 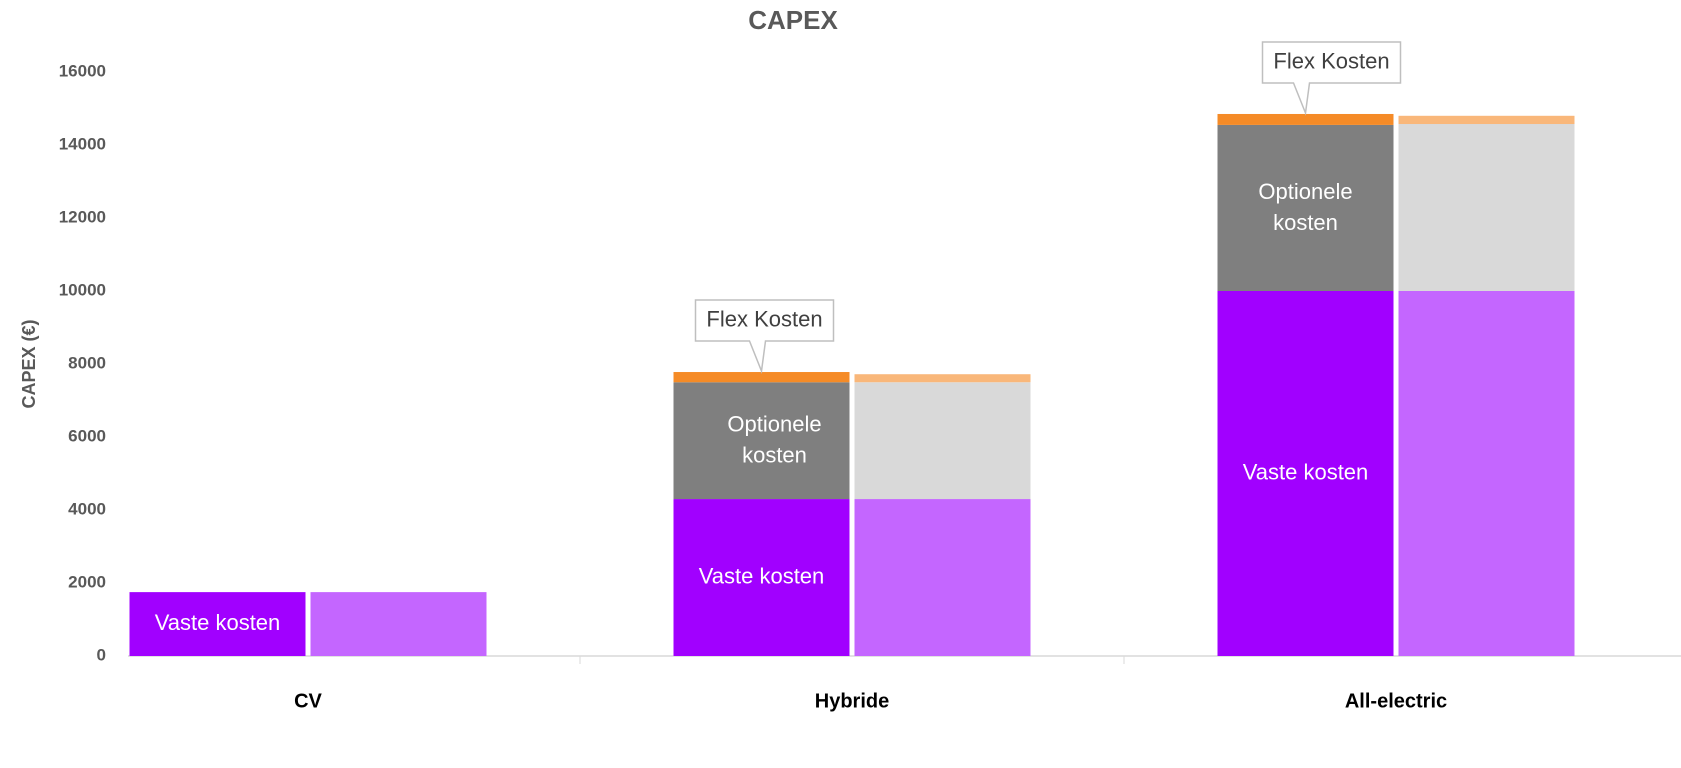 What do you see at coordinates (87, 508) in the screenshot?
I see `y-tick-label: 4000` at bounding box center [87, 508].